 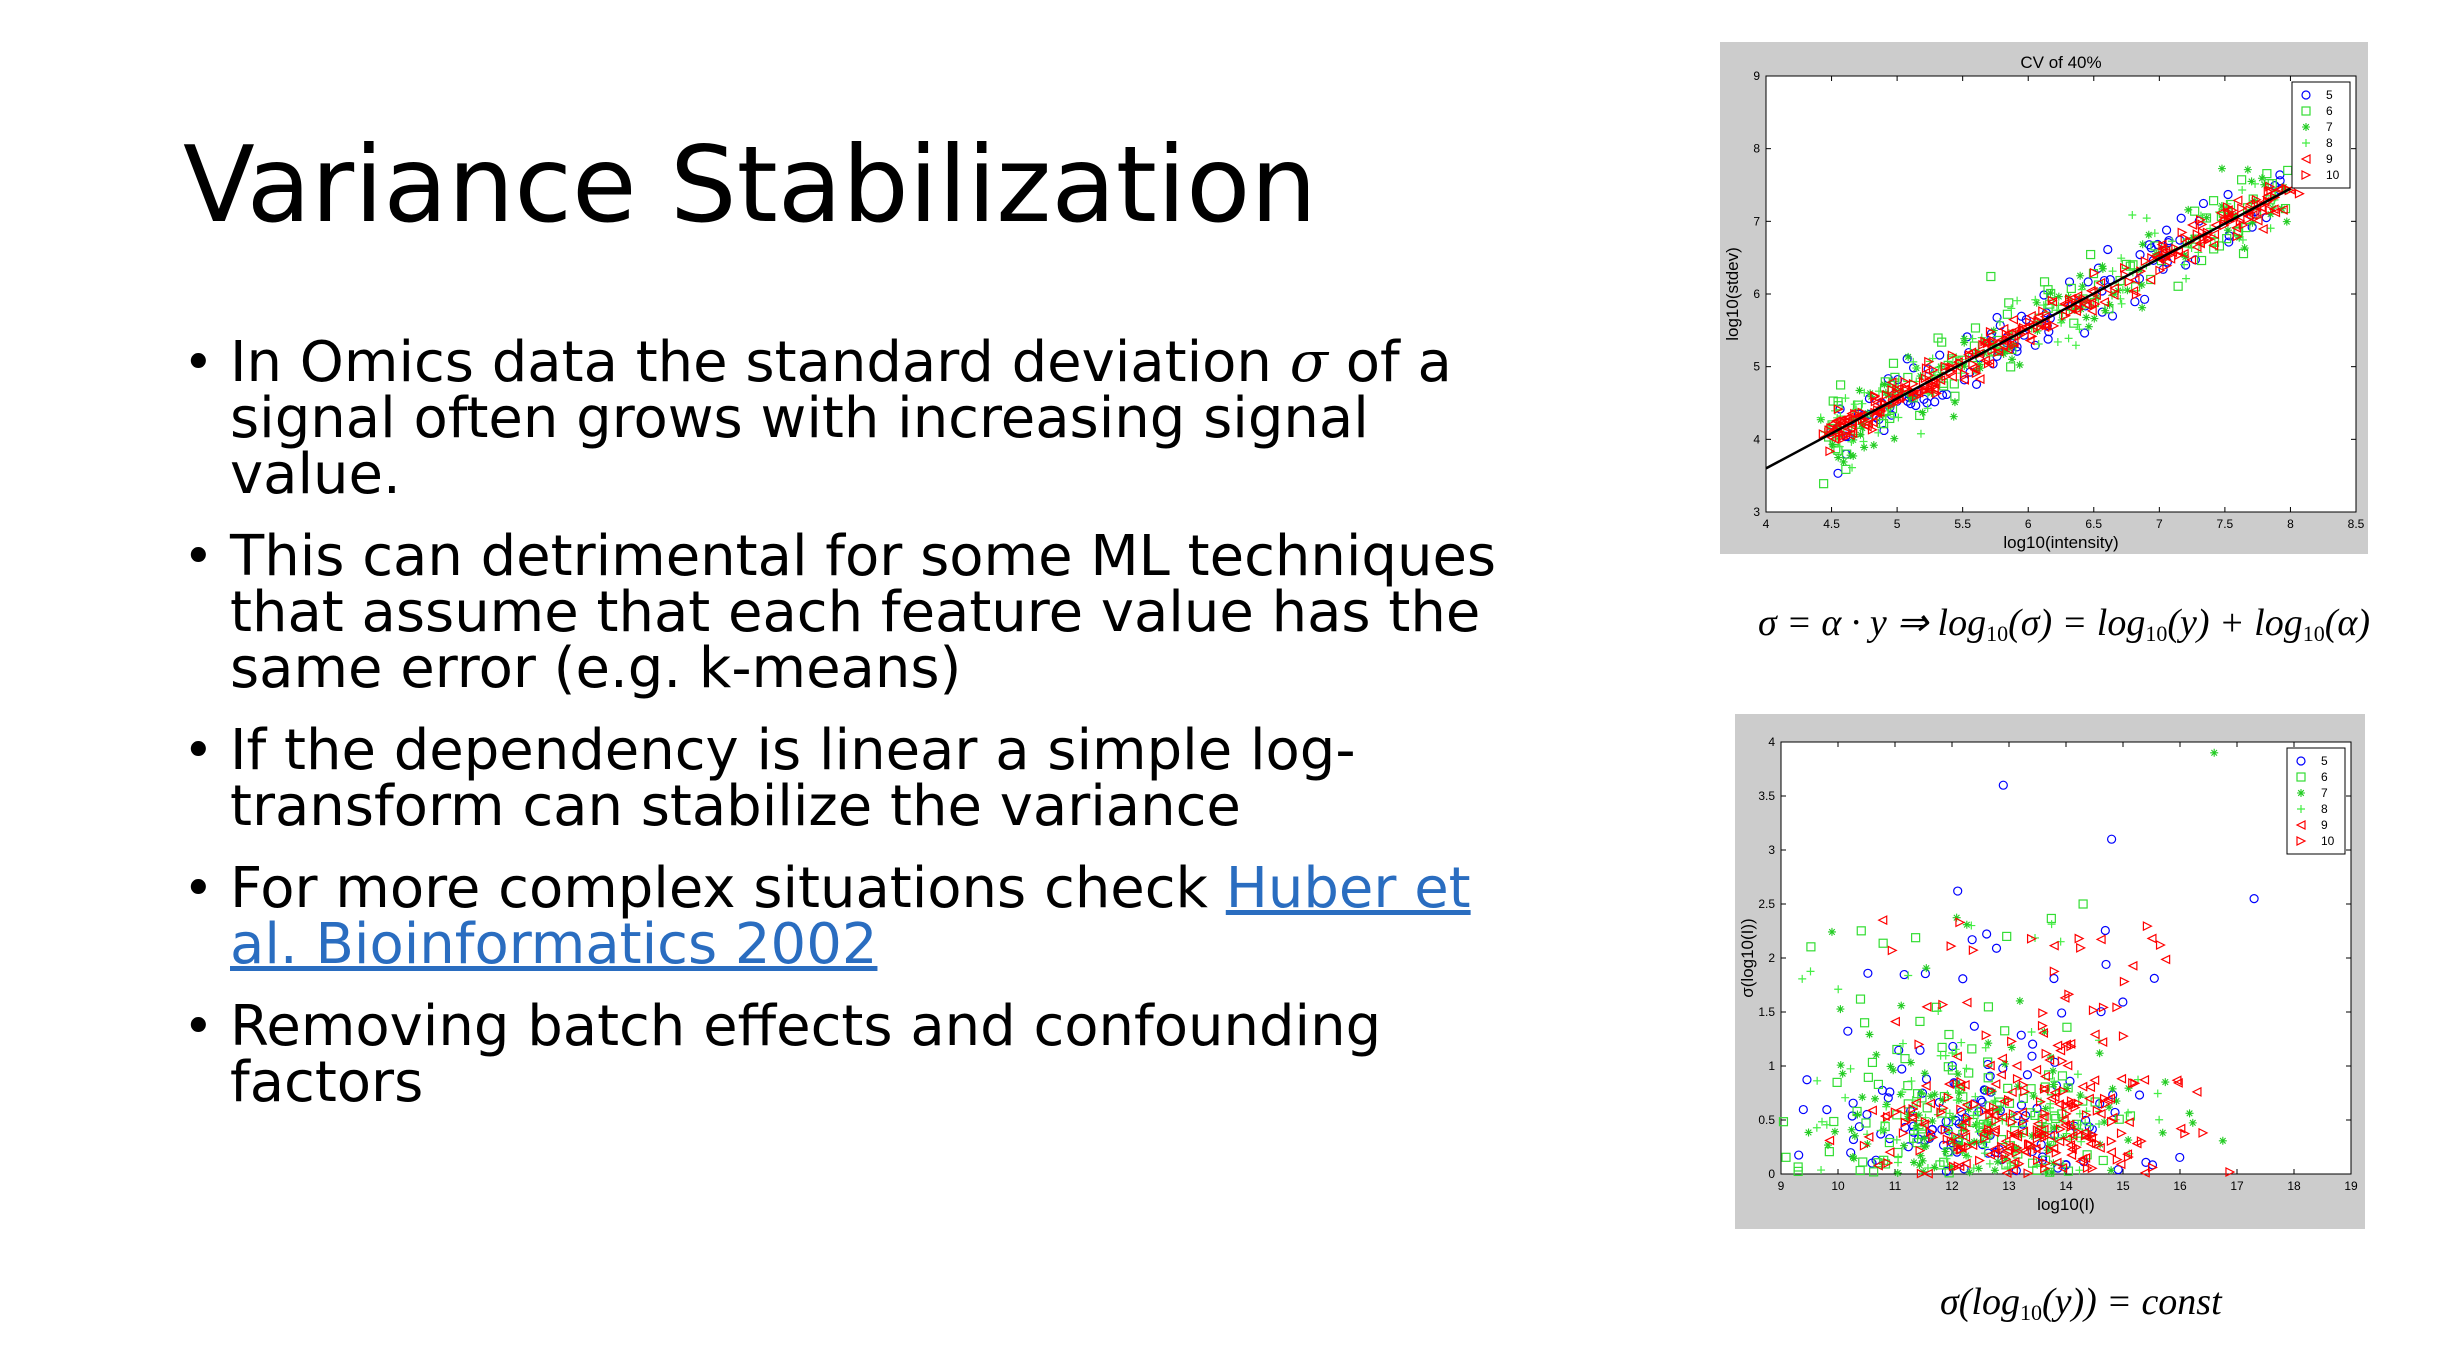 I want to click on formula-part: const, so click(x=2181, y=1302).